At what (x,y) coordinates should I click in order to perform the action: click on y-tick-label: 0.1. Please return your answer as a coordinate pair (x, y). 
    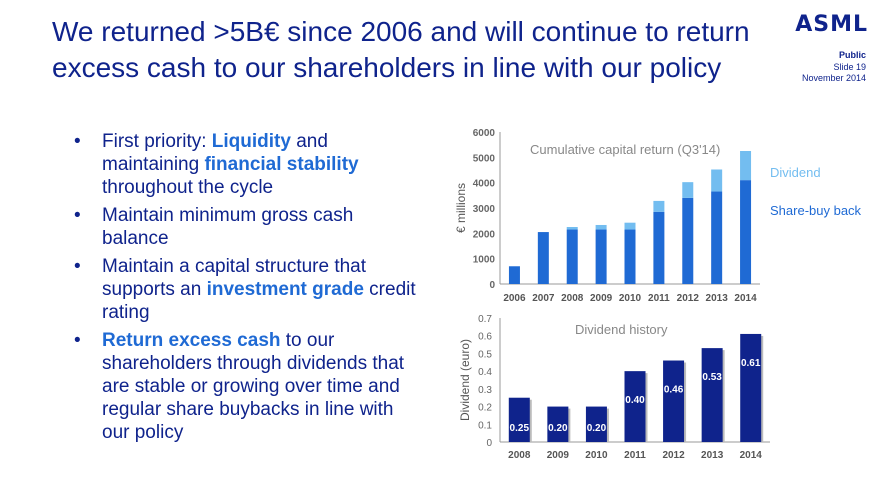
    Looking at the image, I should click on (485, 425).